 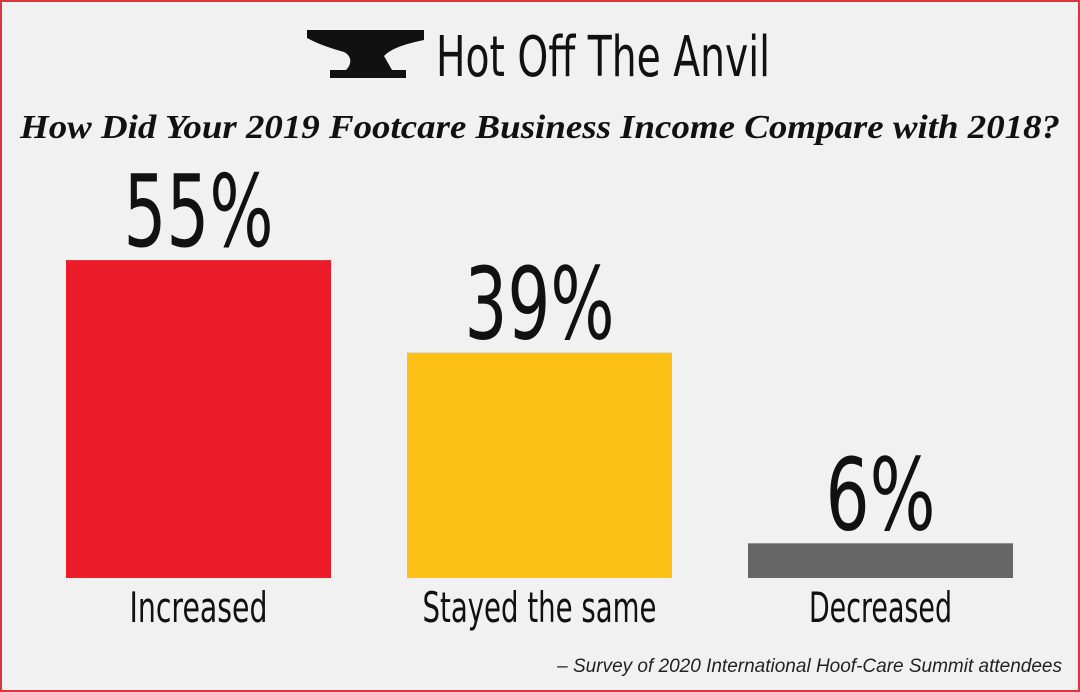 What do you see at coordinates (880, 607) in the screenshot?
I see `category-label: Decreased` at bounding box center [880, 607].